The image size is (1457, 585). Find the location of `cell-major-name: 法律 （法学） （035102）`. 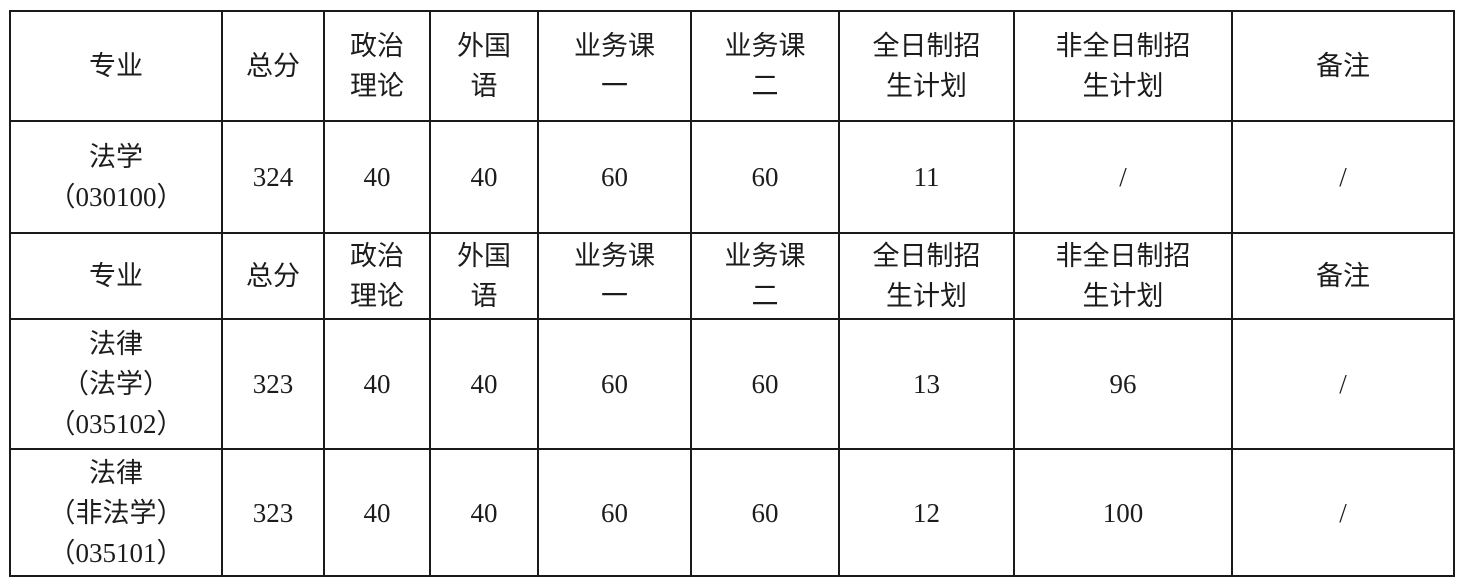

cell-major-name: 法律 （法学） （035102） is located at coordinates (116, 384).